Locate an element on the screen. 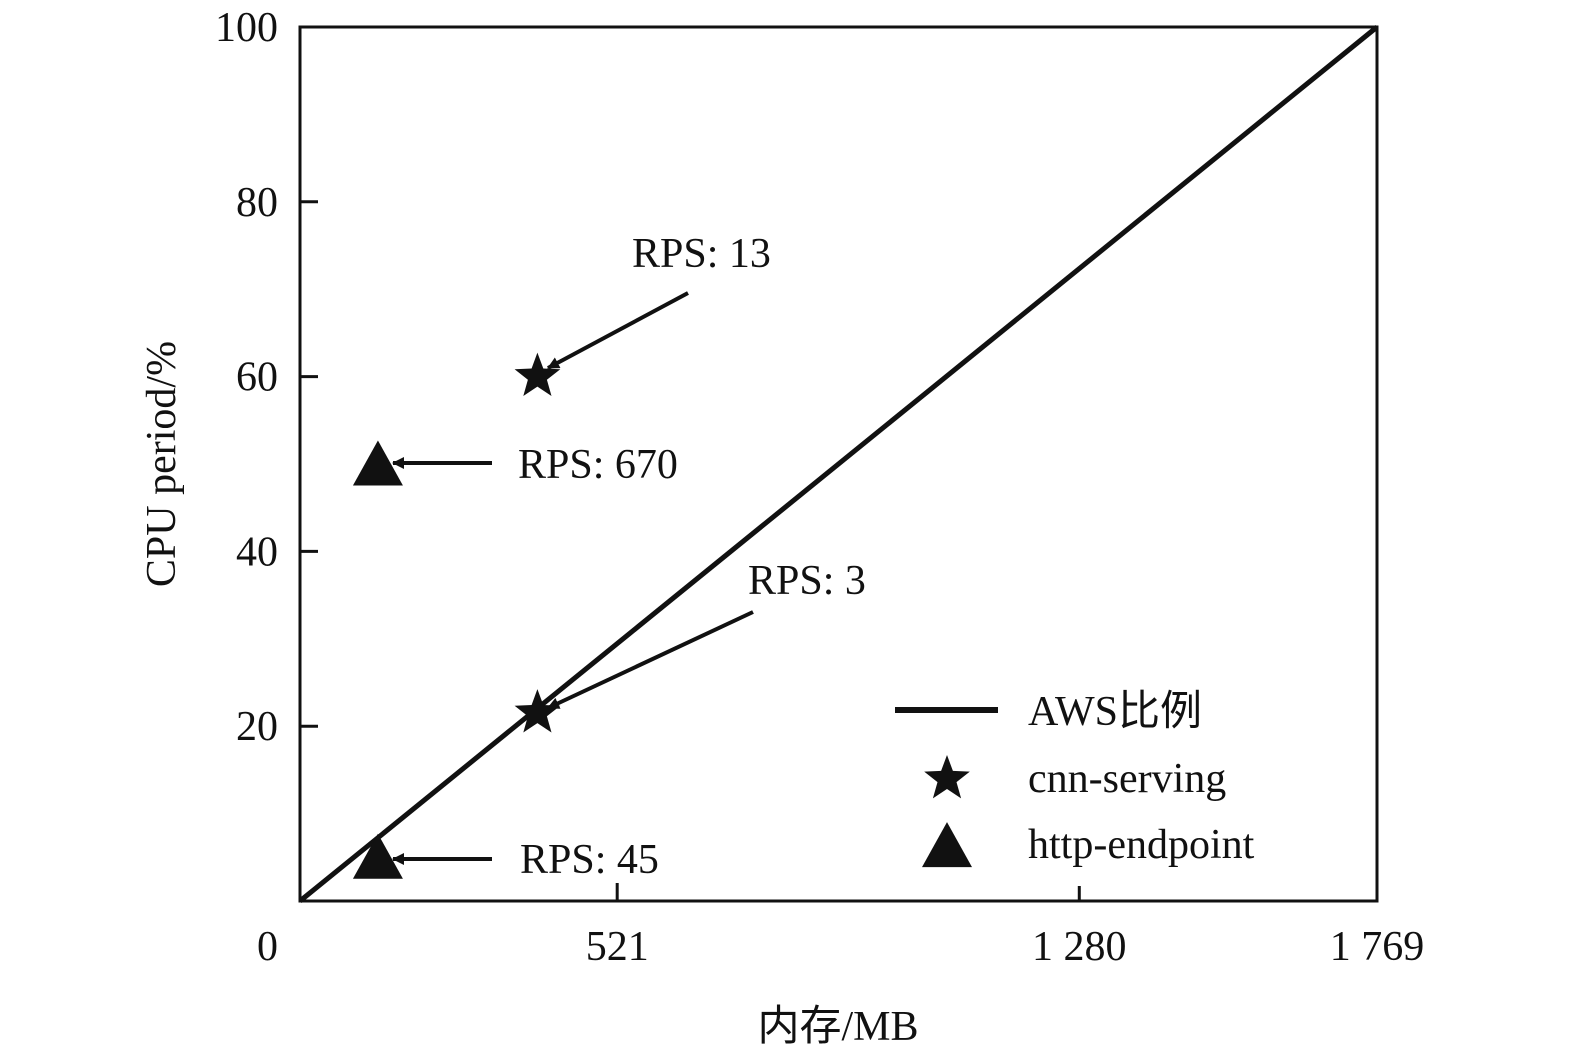 This screenshot has height=1063, width=1575. y-axis-title: CPU period/% is located at coordinates (162, 464).